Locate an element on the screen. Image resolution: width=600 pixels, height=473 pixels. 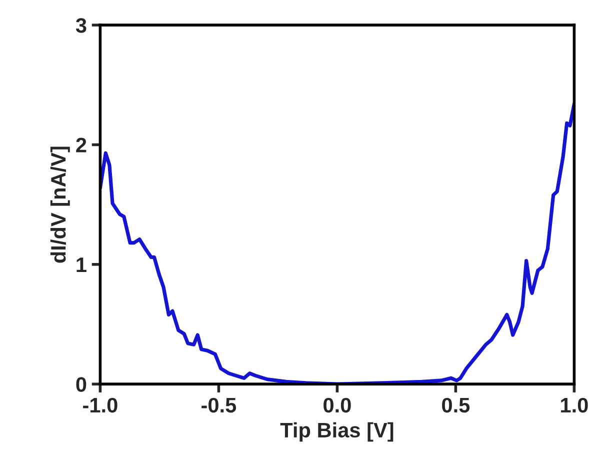
x-tick-label: 0.0 is located at coordinates (337, 405).